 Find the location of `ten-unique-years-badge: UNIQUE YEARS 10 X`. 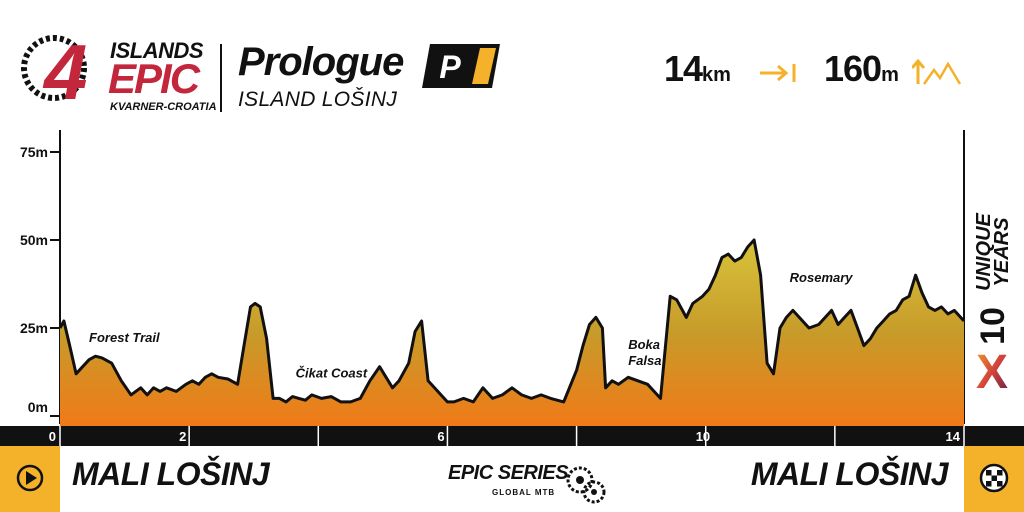

ten-unique-years-badge: UNIQUE YEARS 10 X is located at coordinates (993, 304).